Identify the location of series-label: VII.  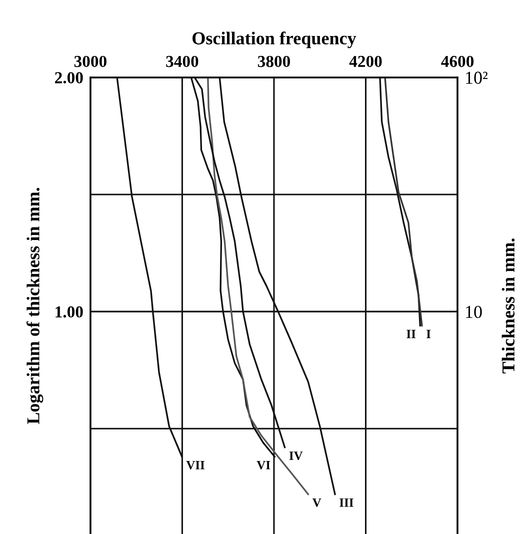
(195, 465).